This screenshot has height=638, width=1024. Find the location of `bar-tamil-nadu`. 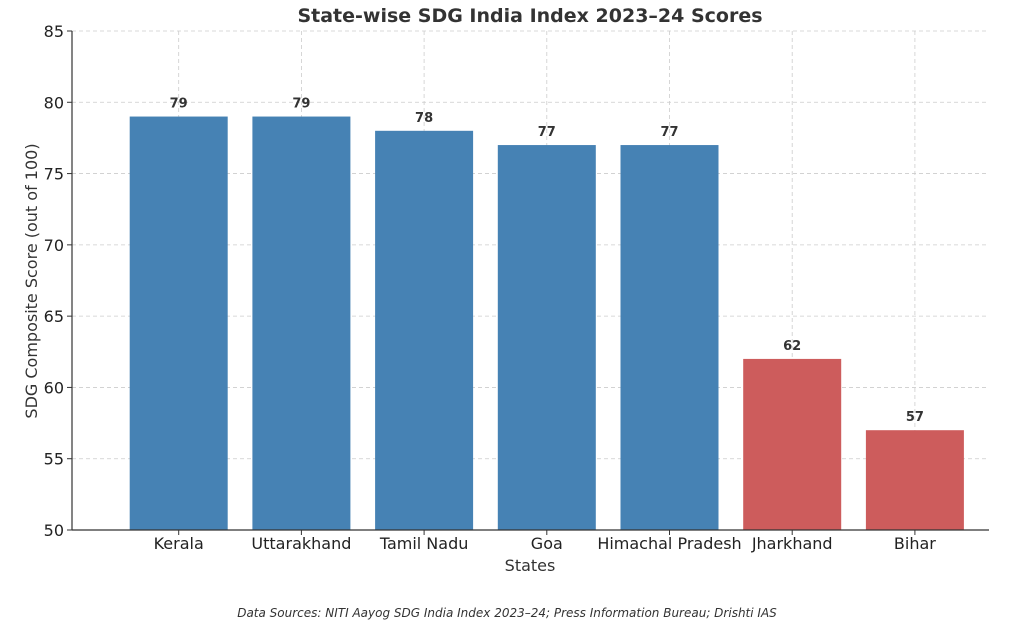

bar-tamil-nadu is located at coordinates (424, 330).